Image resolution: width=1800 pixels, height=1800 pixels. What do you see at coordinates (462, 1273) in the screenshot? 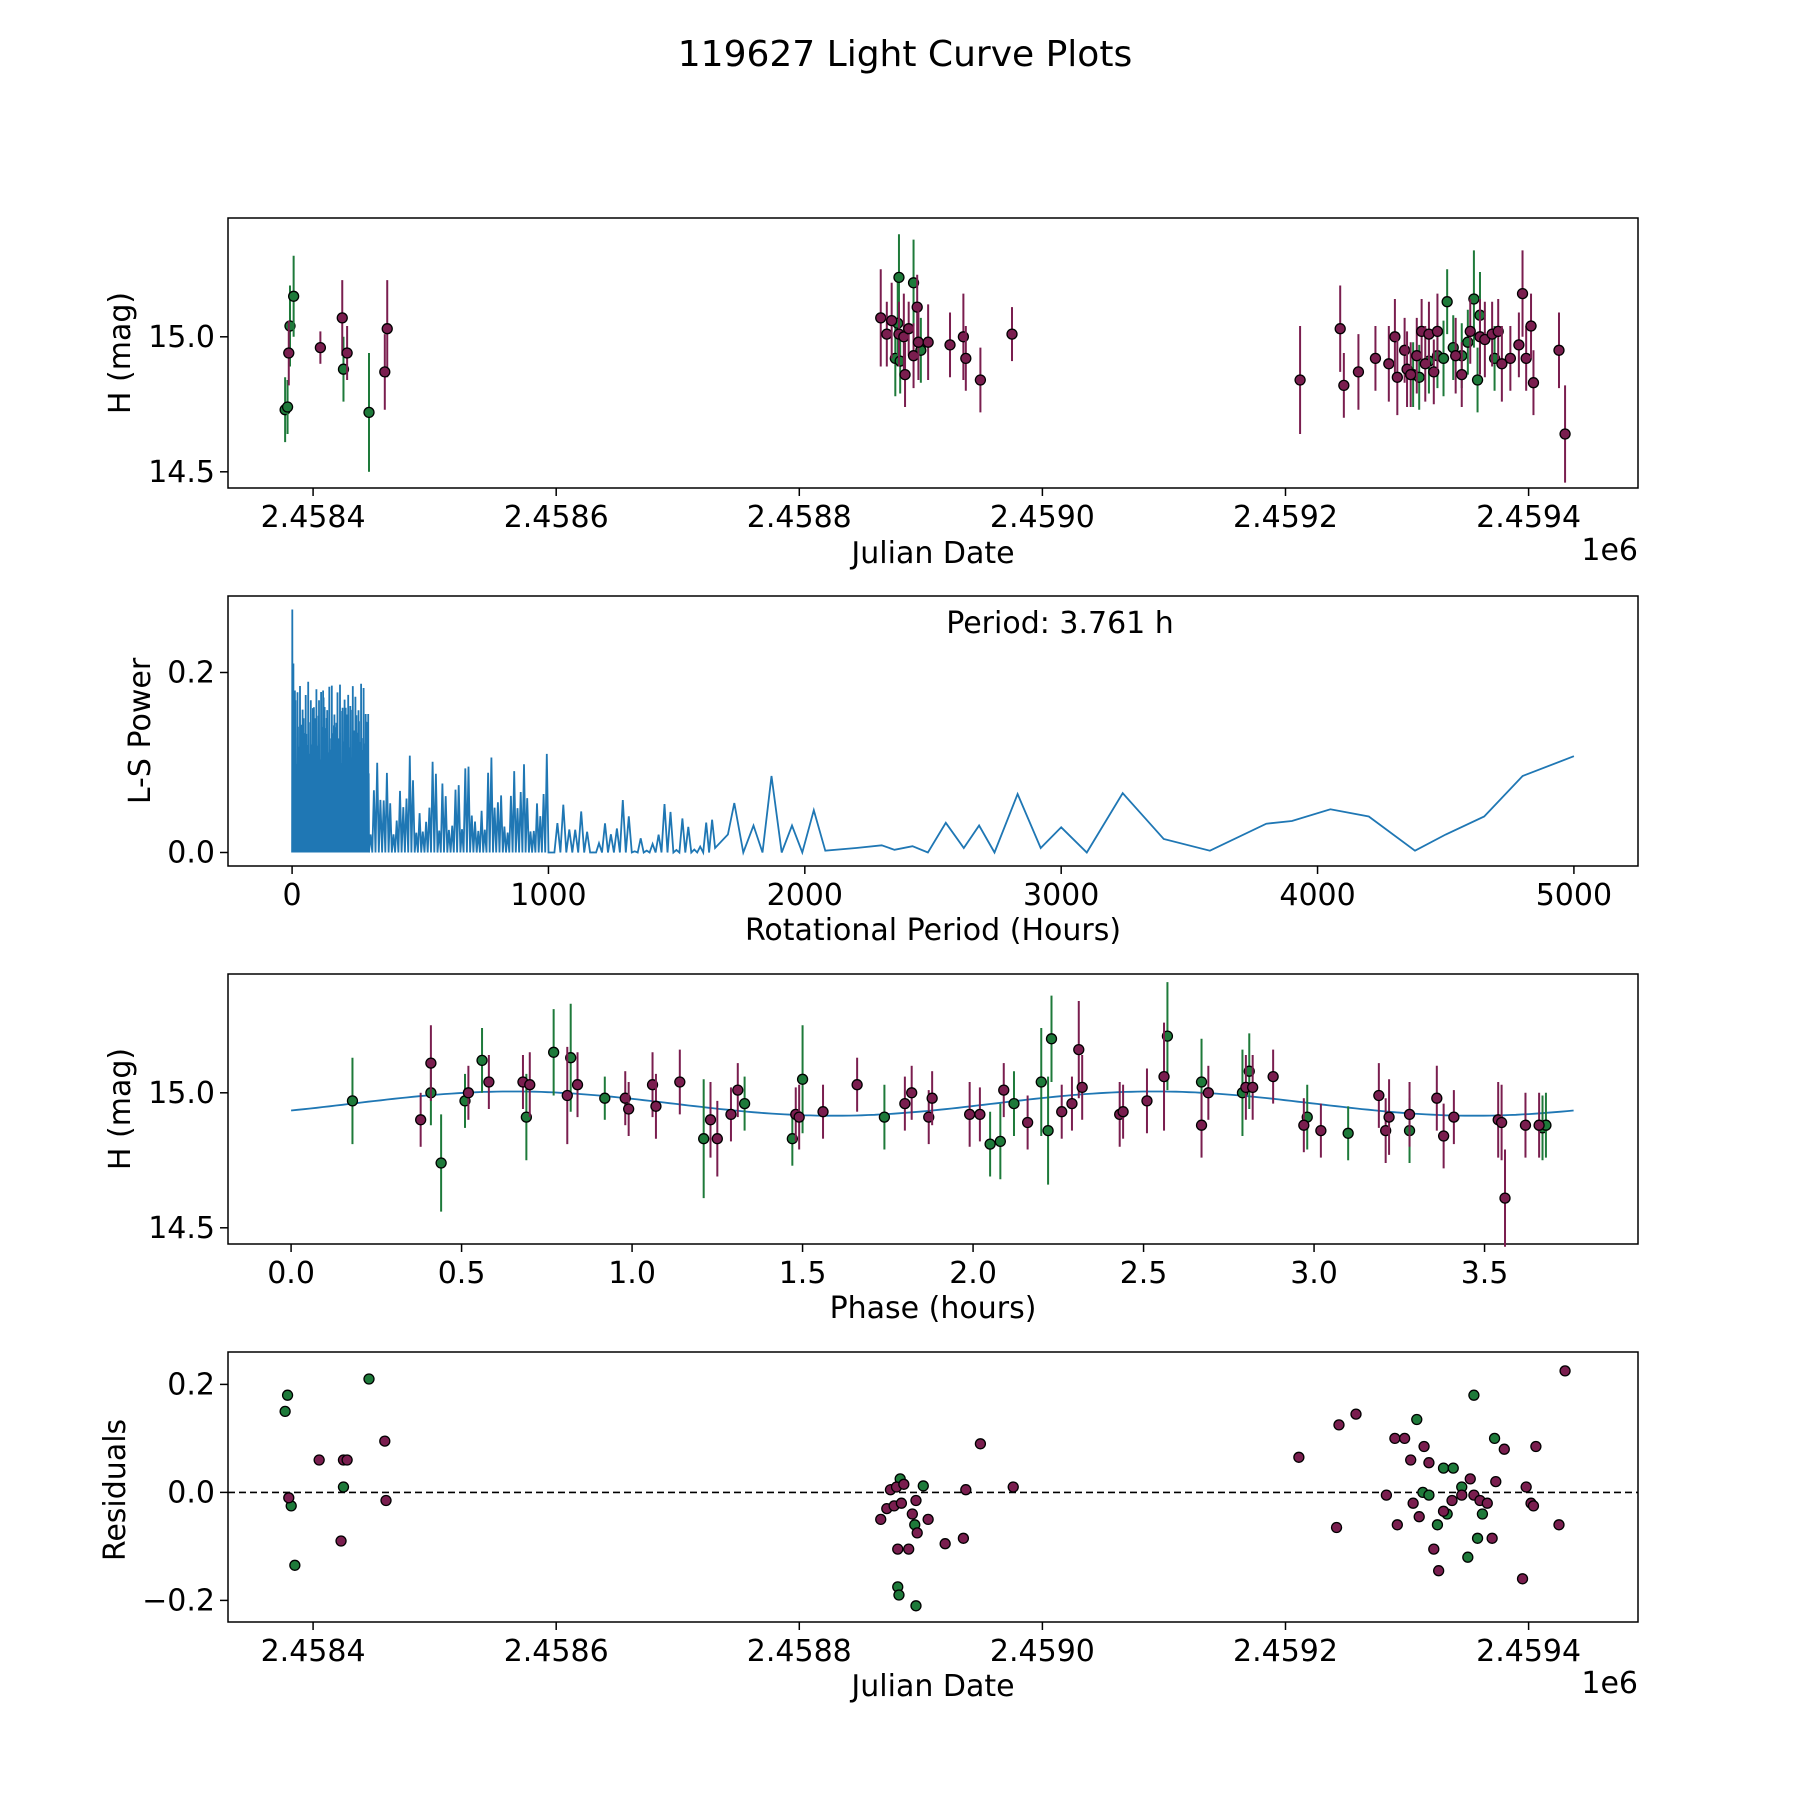
I see `phase-xtick-label: 0.5` at bounding box center [462, 1273].